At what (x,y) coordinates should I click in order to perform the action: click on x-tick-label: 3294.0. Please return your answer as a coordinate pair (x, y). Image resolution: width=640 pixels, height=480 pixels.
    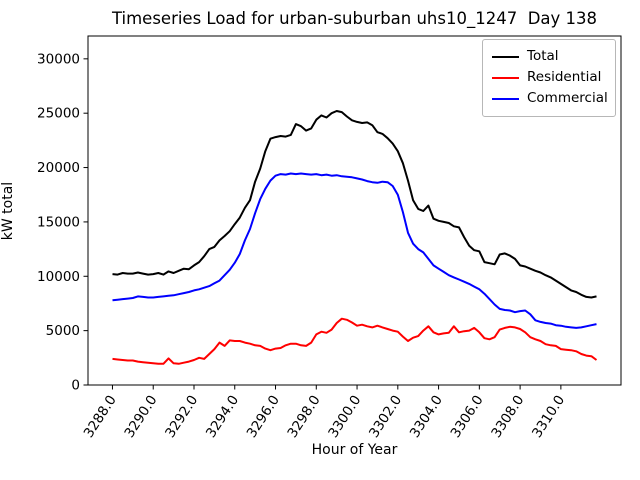
    Looking at the image, I should click on (222, 416).